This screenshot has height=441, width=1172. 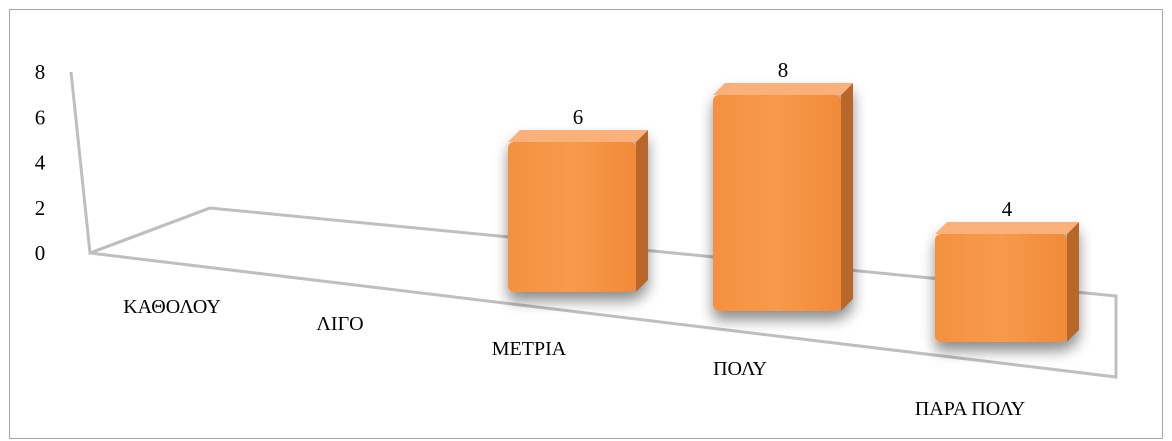 What do you see at coordinates (40, 253) in the screenshot?
I see `y-tick-label: 0` at bounding box center [40, 253].